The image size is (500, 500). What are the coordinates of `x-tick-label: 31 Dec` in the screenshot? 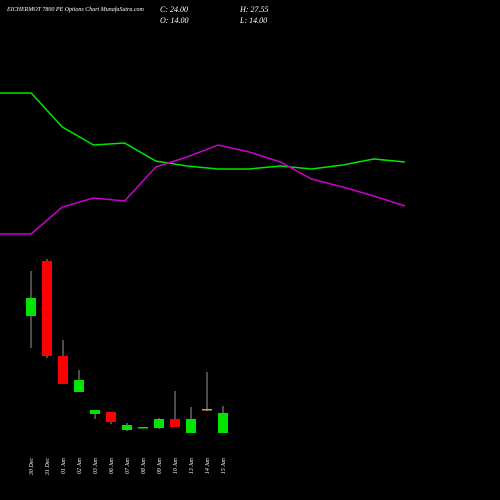 It's located at (48, 467).